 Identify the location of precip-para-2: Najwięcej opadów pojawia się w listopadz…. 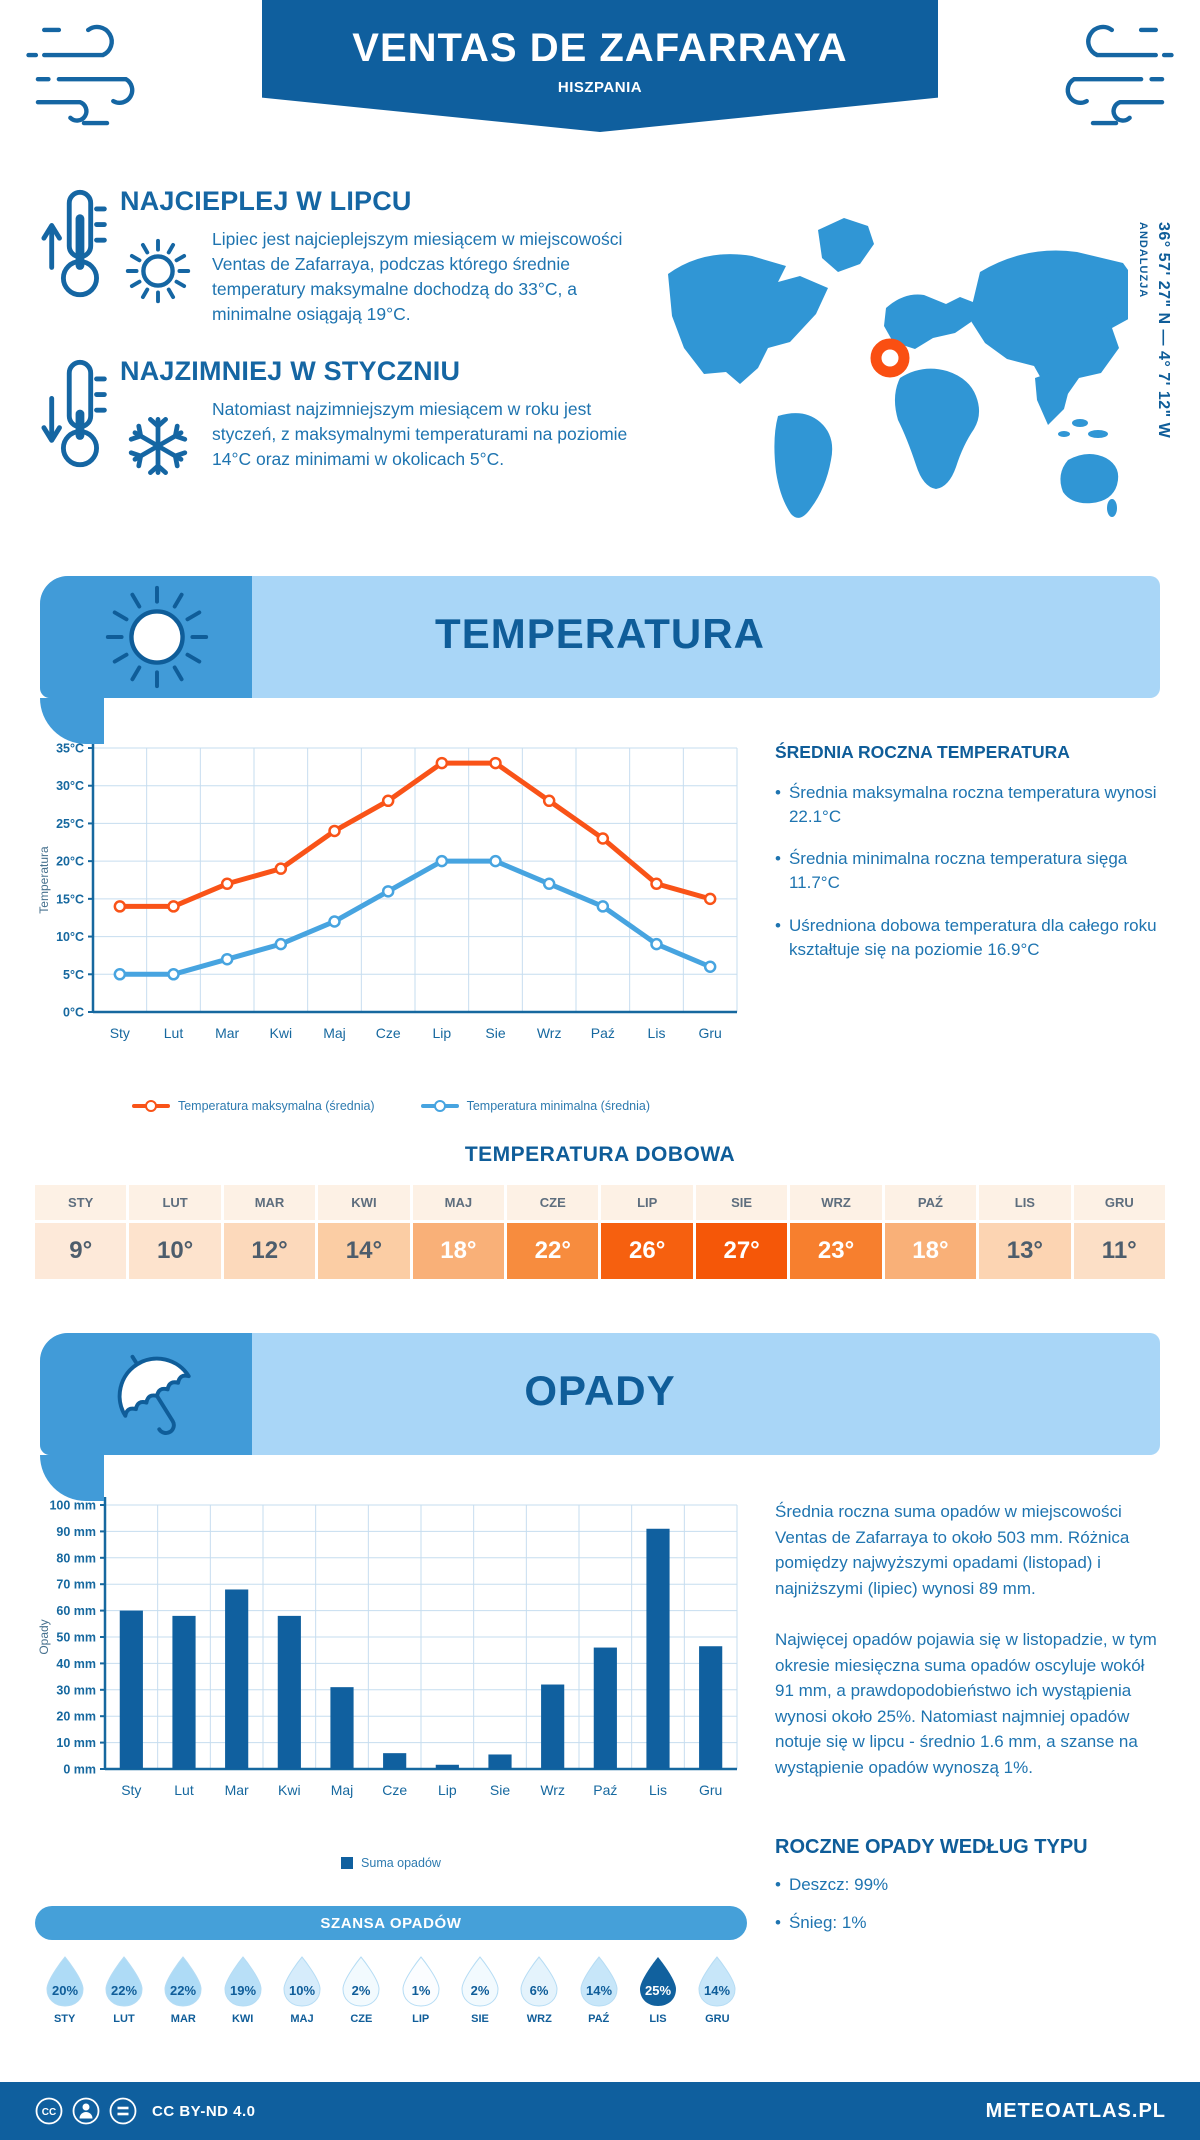
(966, 1703).